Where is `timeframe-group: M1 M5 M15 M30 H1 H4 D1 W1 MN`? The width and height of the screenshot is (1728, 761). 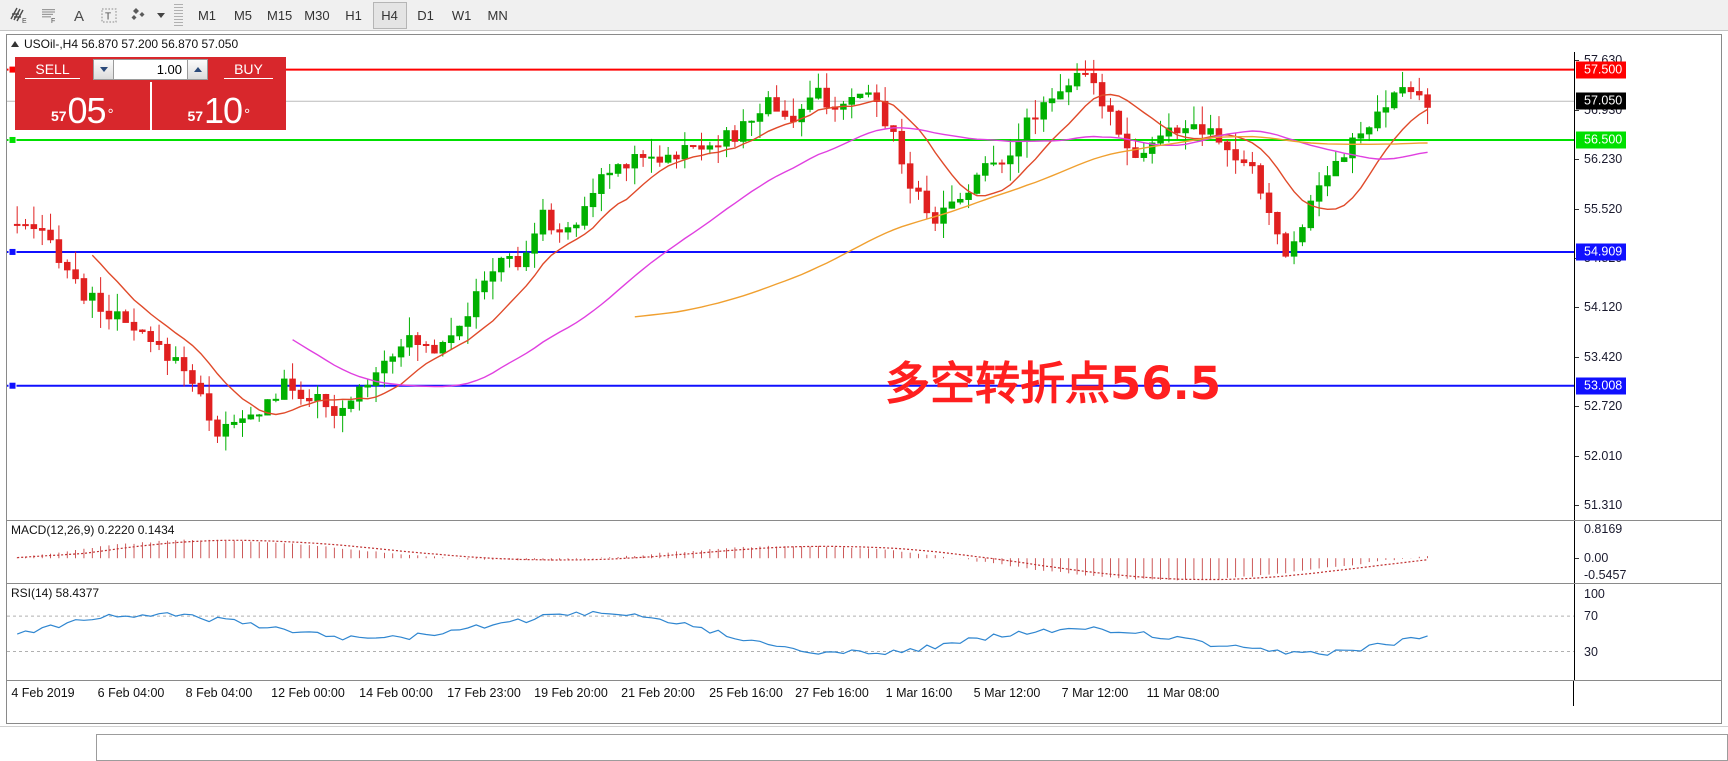 timeframe-group: M1 M5 M15 M30 H1 H4 D1 W1 MN is located at coordinates (352, 15).